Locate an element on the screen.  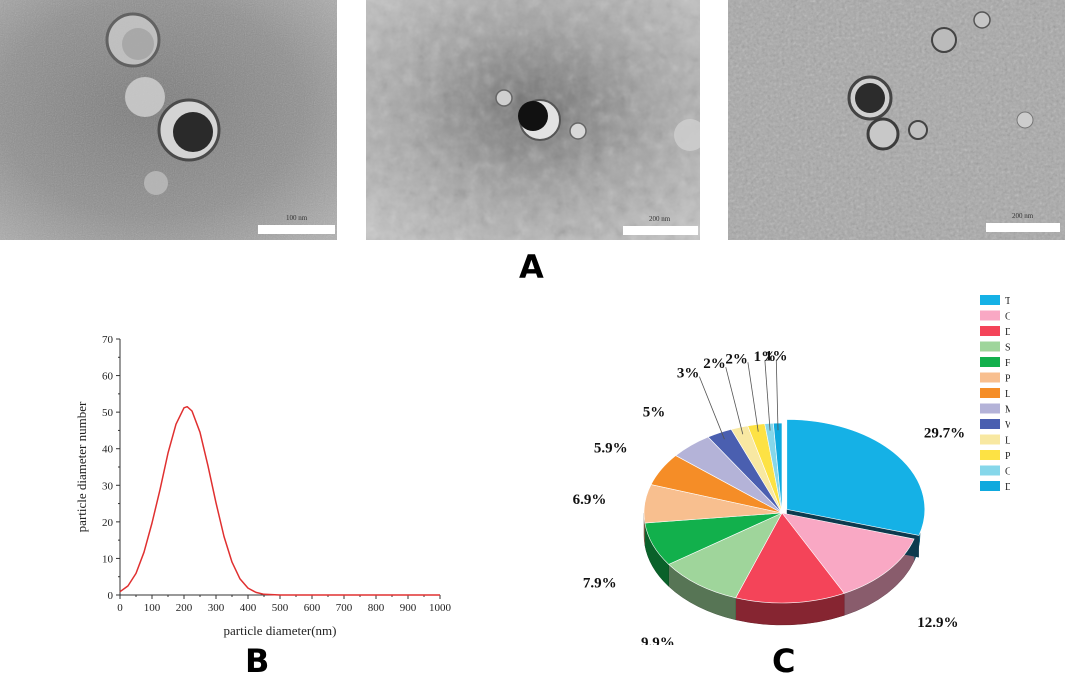
pie-value-label-cer: 12.9% is located at coordinates (937, 623).